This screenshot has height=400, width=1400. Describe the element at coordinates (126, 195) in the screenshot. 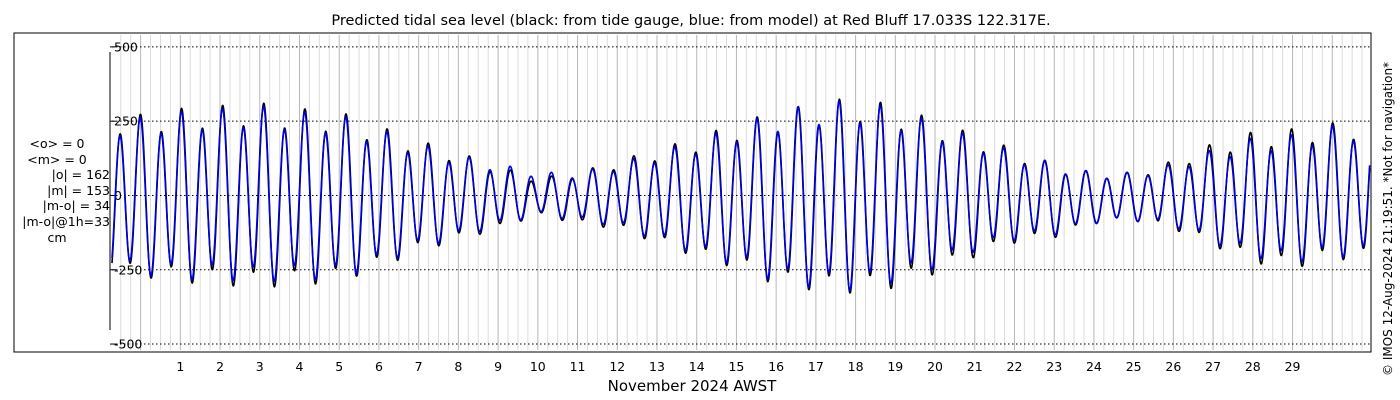

I see `y-axis-ticks: 500 250 0 -250 -500` at that location.